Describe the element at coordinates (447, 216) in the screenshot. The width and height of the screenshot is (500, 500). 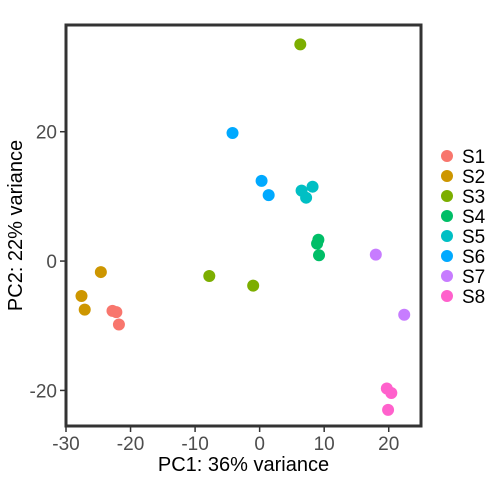
I see `legend-key-s4` at that location.